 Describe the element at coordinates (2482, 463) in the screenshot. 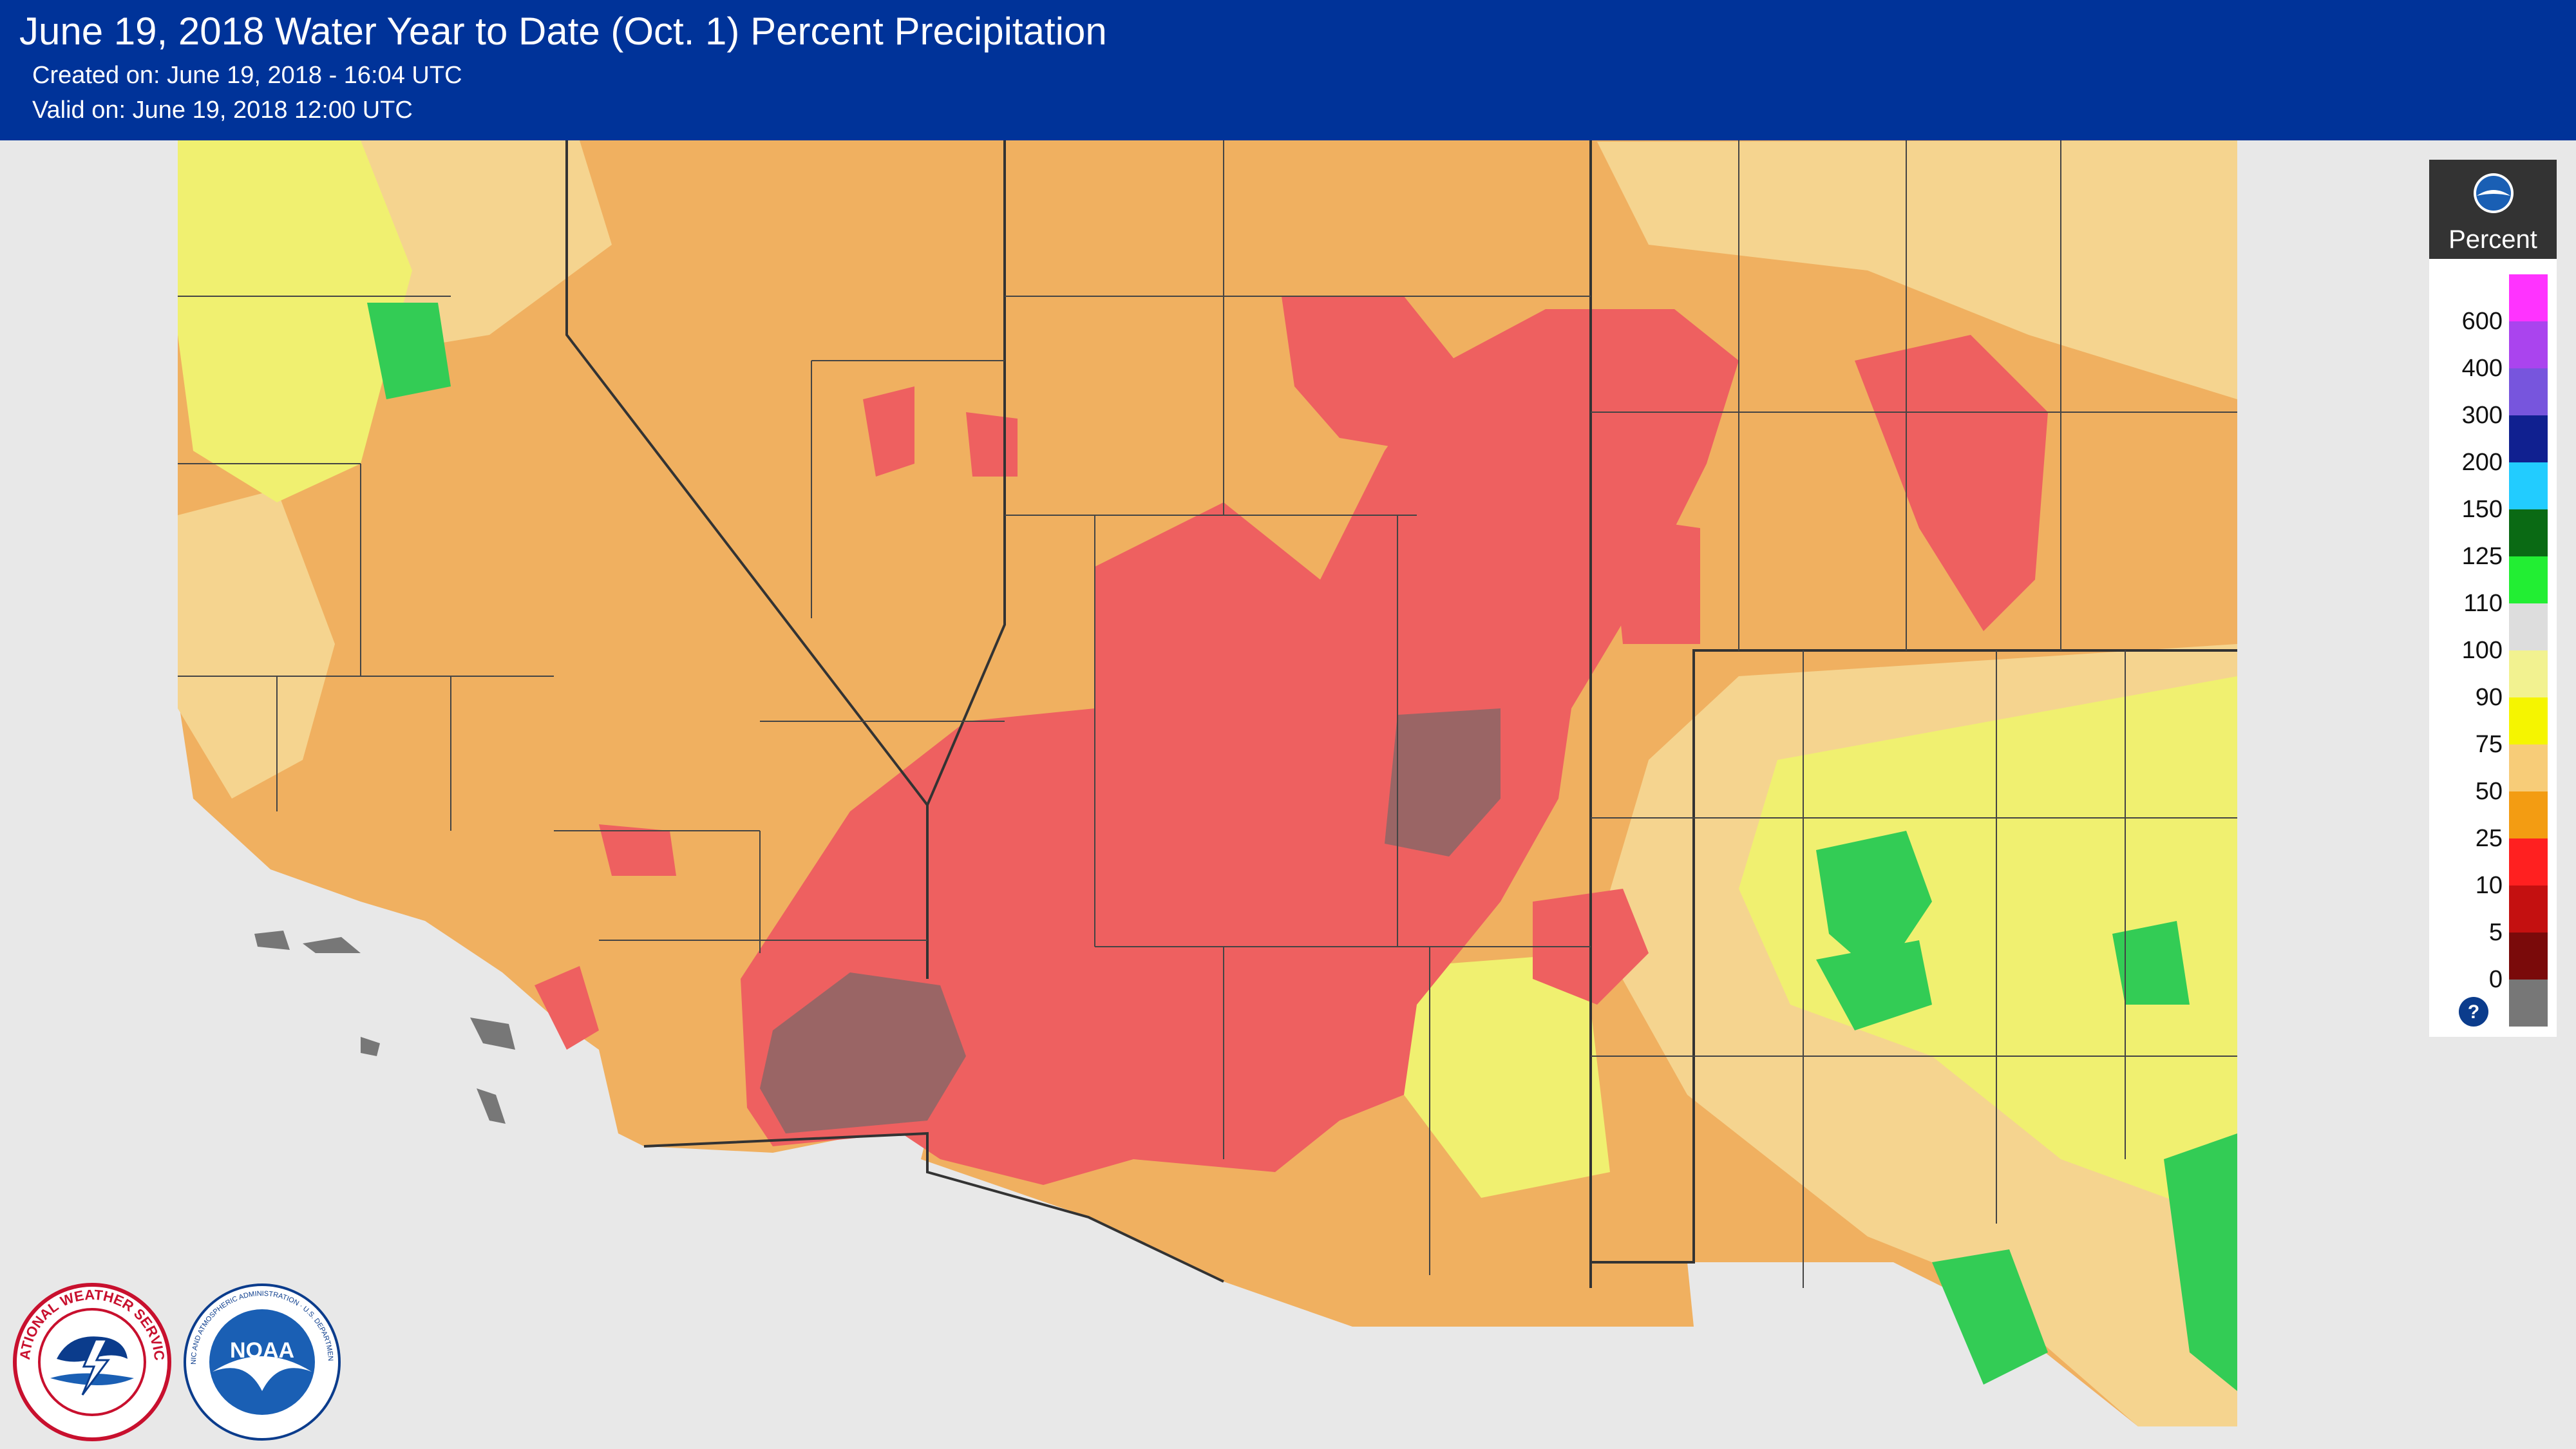

I see `legend-label: 200` at that location.